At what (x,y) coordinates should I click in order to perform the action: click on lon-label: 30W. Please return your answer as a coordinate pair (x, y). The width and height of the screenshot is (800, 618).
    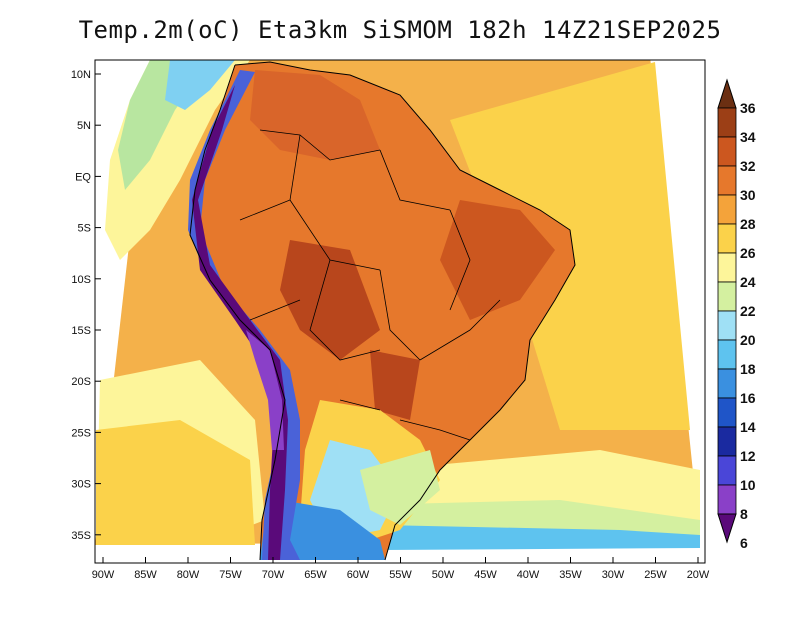
    Looking at the image, I should click on (613, 575).